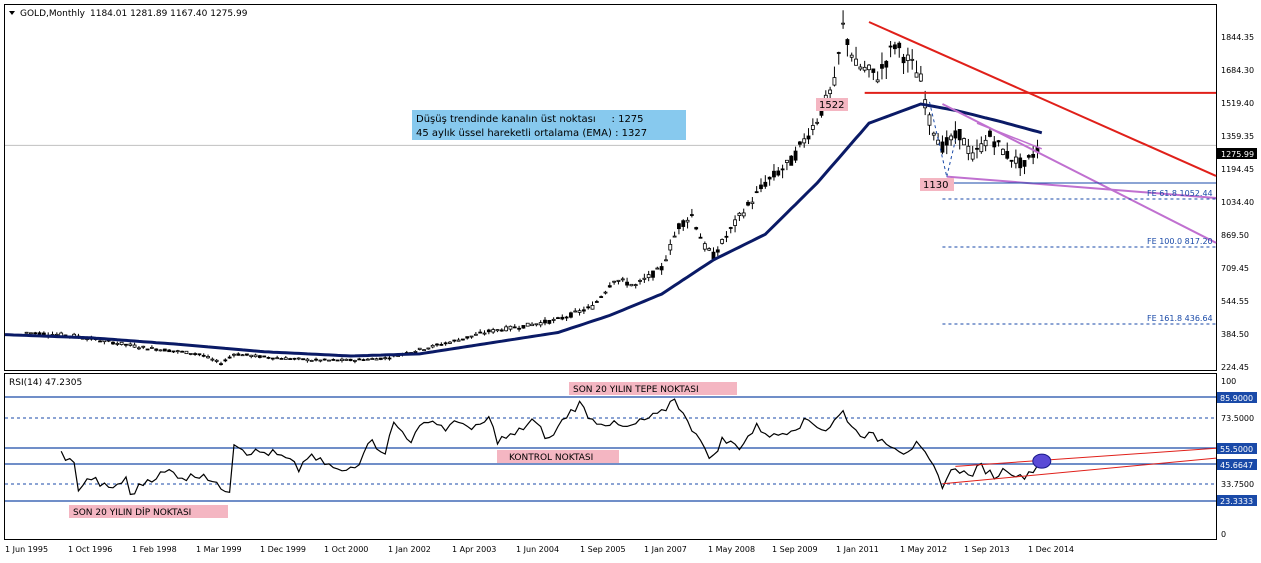  I want to click on rsi-tick: 100, so click(1228, 381).